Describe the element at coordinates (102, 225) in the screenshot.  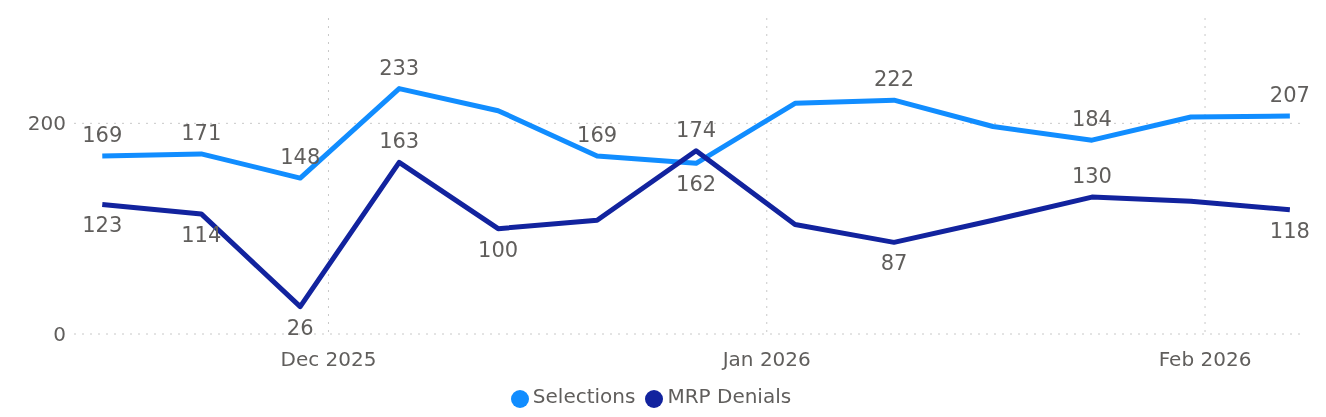
I see `data-label: 123` at that location.